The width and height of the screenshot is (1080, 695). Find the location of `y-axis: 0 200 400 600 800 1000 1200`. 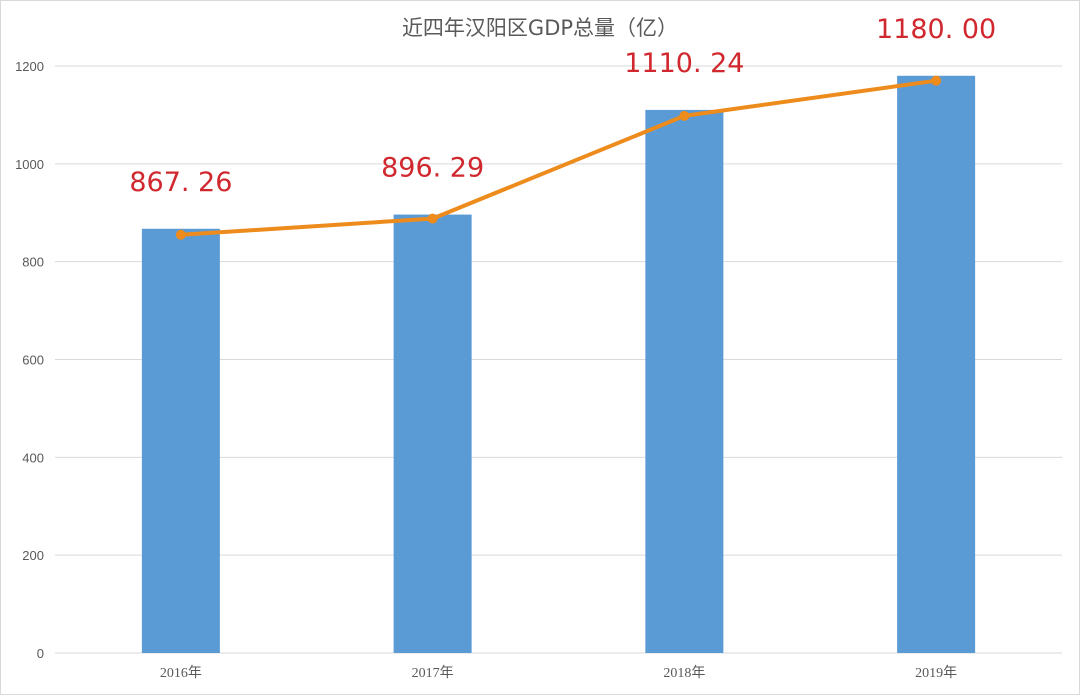

y-axis: 0 200 400 600 800 1000 1200 is located at coordinates (29, 360).